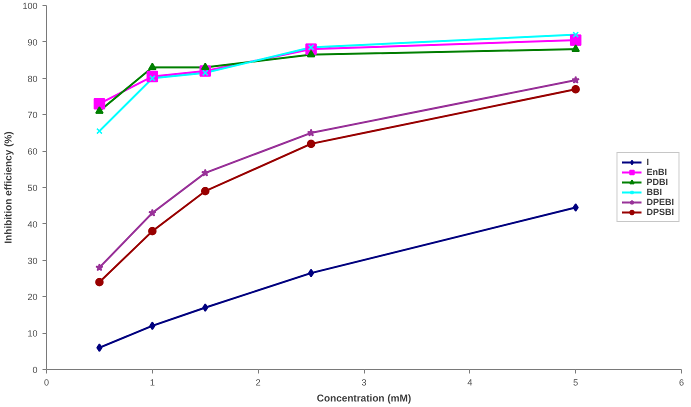 Image resolution: width=691 pixels, height=407 pixels. Describe the element at coordinates (656, 172) in the screenshot. I see `legend-label: EnBI` at that location.